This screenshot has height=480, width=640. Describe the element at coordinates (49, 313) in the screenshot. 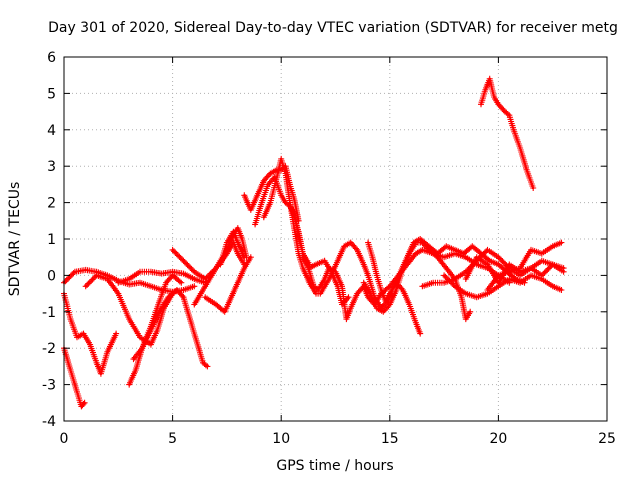

I see `y-tick-label: -1` at that location.